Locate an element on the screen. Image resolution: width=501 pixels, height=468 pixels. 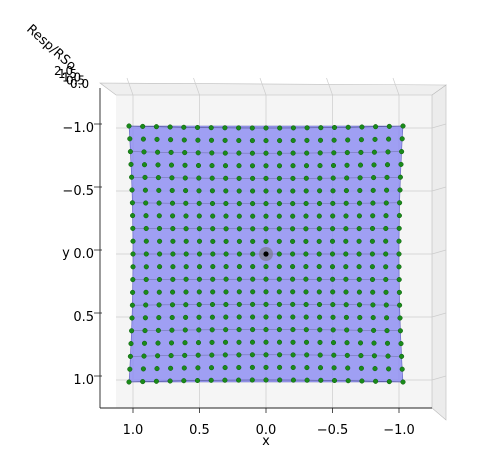
z-tick-label: 0.0 is located at coordinates (79, 84).